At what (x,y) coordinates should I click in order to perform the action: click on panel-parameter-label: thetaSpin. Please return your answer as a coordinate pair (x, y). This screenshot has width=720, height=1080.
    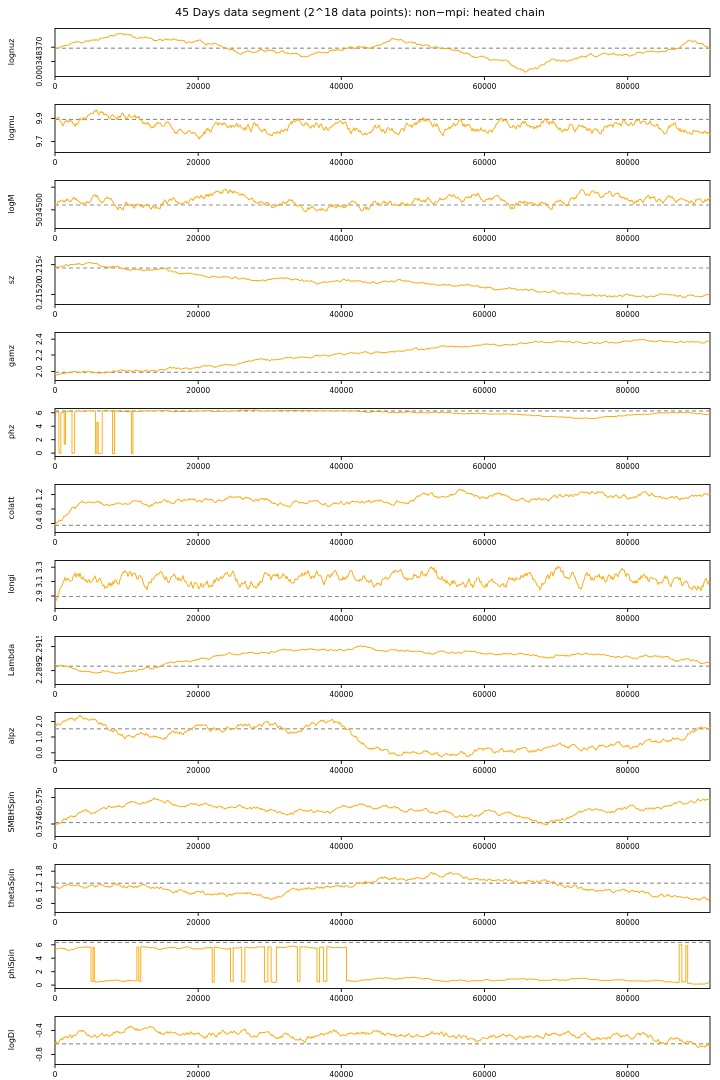
    Looking at the image, I should click on (11, 888).